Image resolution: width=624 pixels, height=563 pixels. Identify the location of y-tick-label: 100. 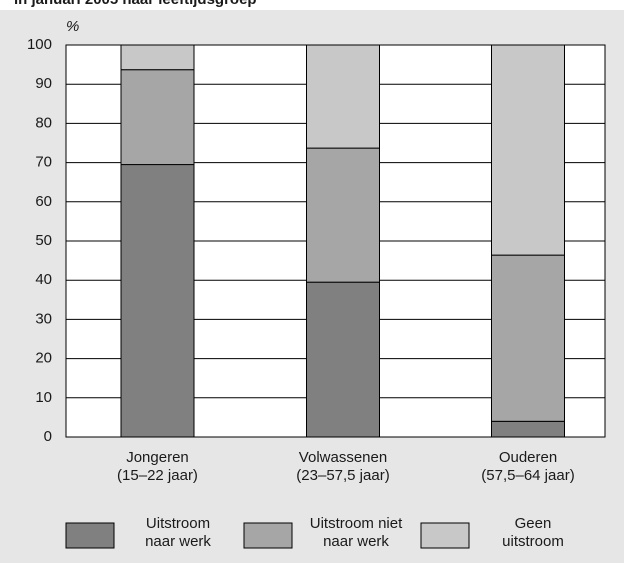
(39, 44).